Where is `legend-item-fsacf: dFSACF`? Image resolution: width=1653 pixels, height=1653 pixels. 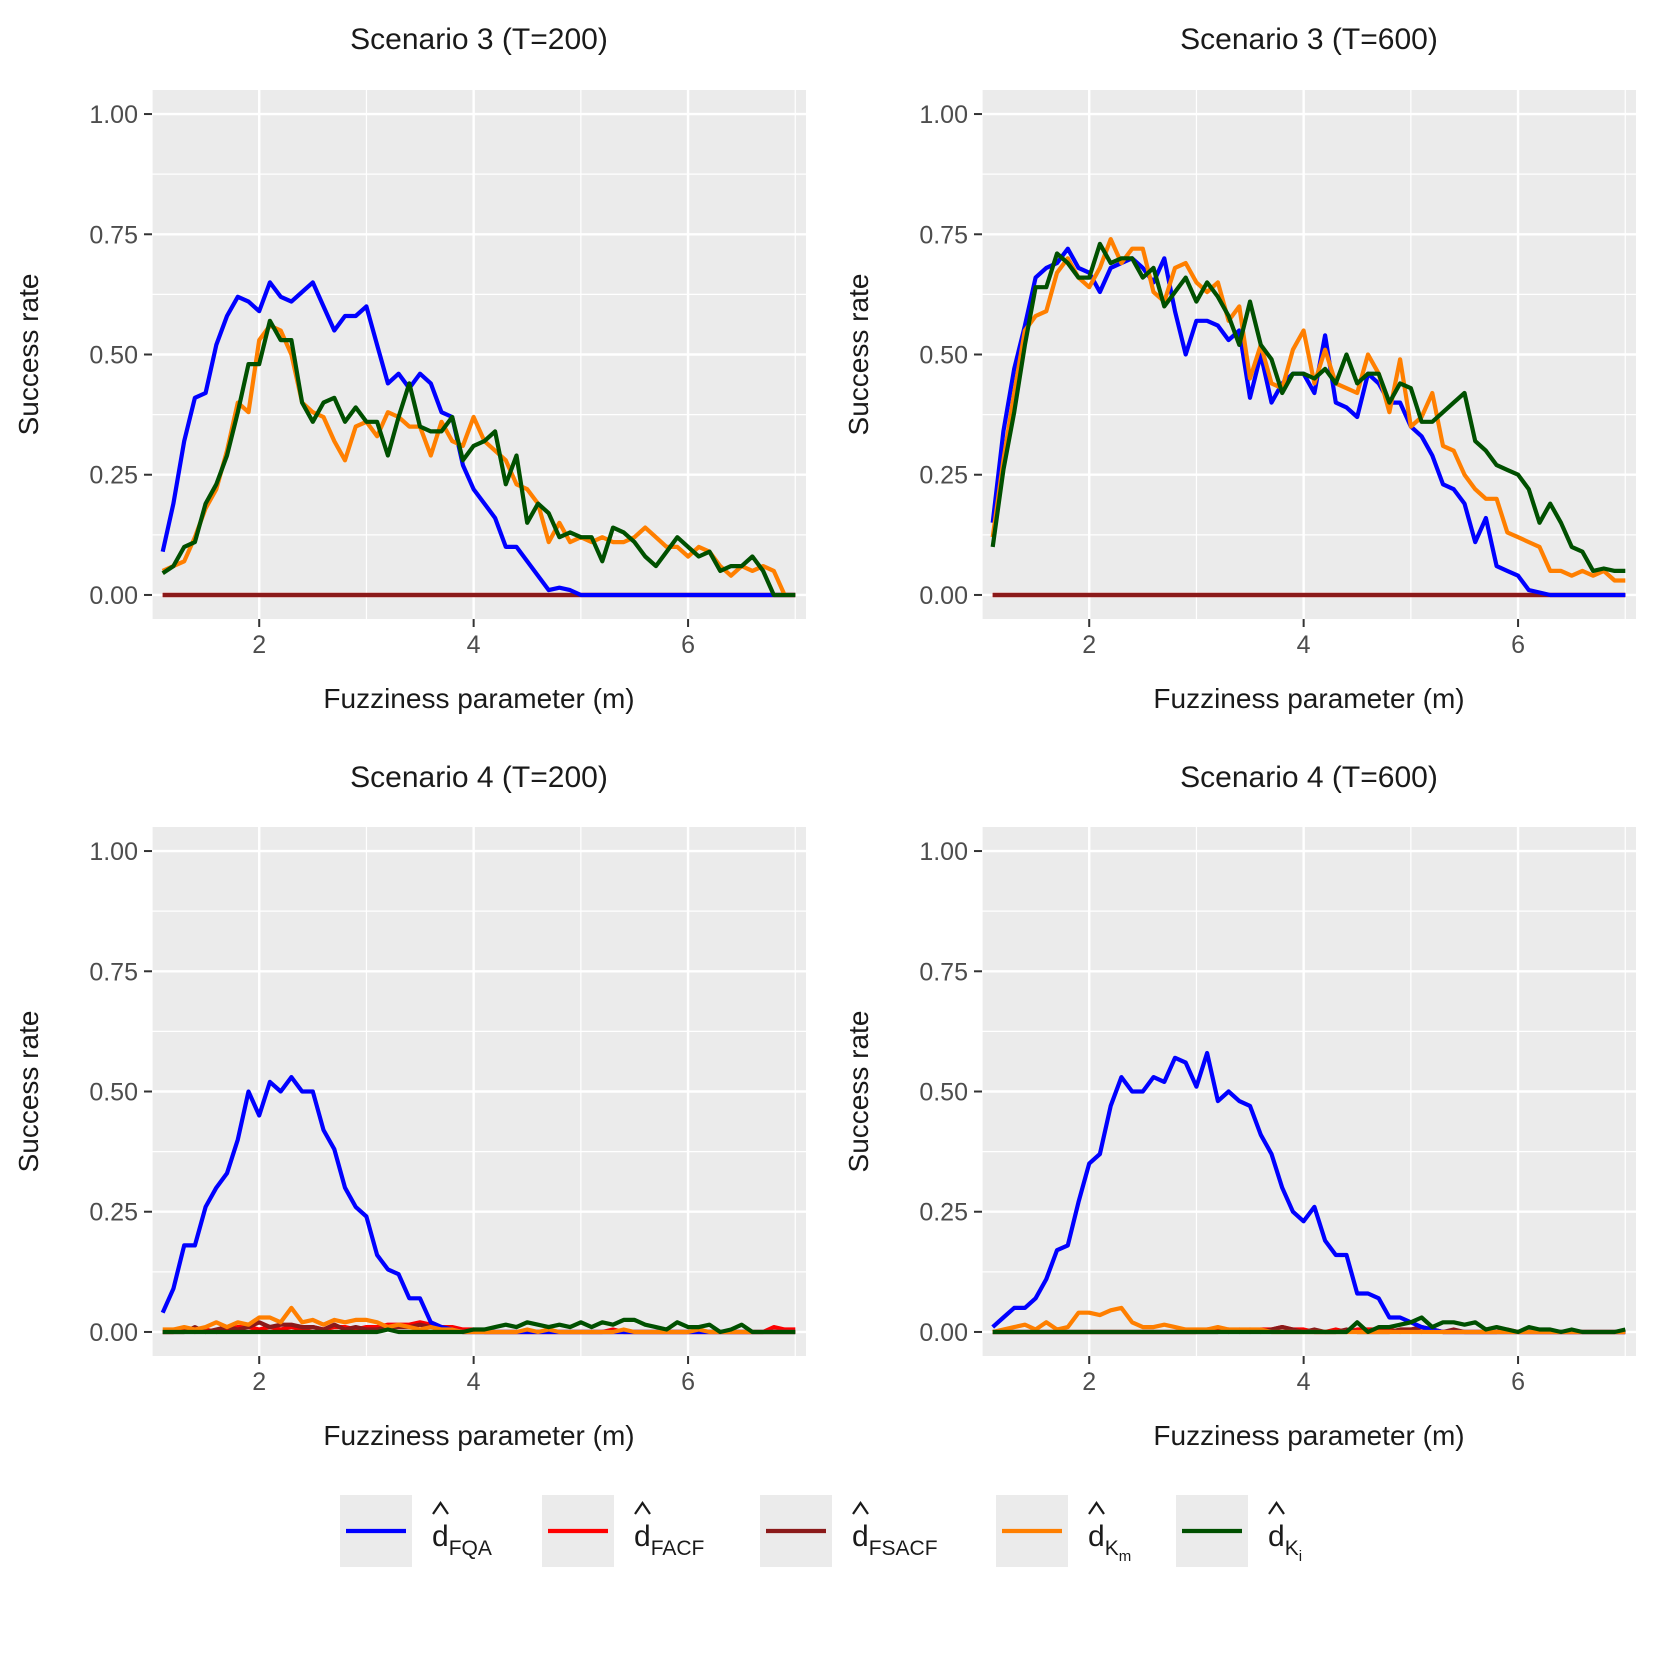 legend-item-fsacf: dFSACF is located at coordinates (849, 1531).